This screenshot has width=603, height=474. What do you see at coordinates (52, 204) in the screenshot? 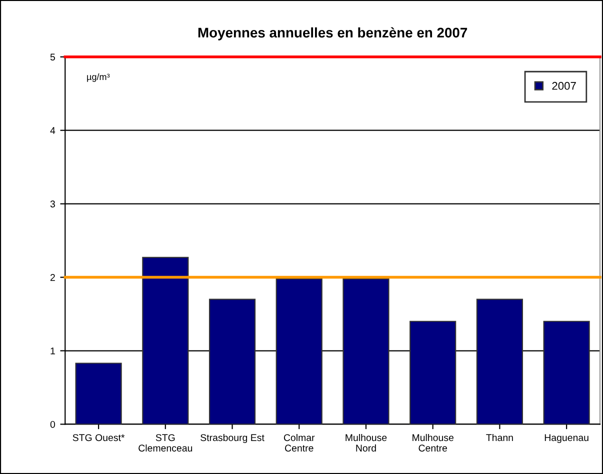
I see `y-tick-label: 3` at bounding box center [52, 204].